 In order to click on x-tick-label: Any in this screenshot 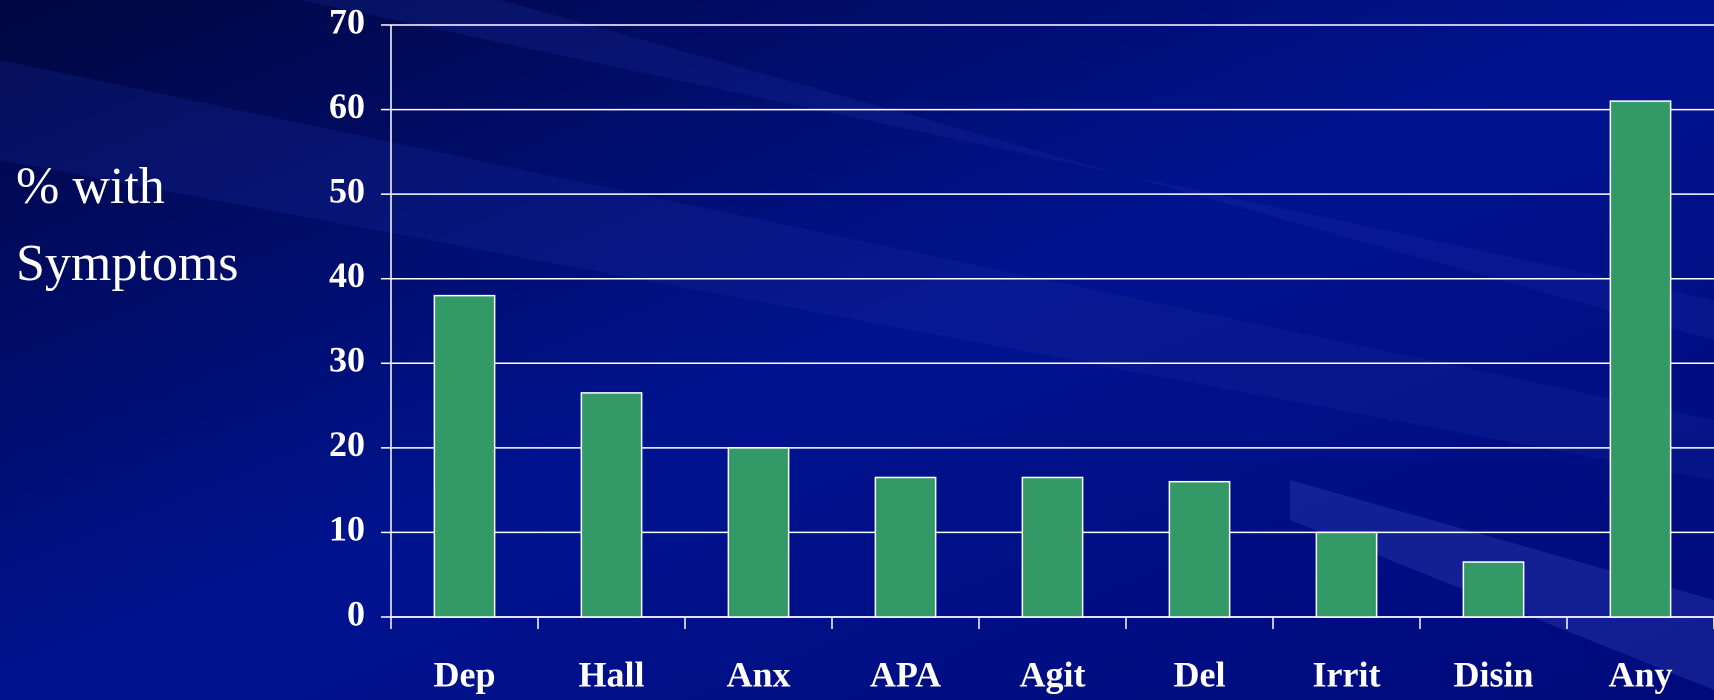, I will do `click(1640, 674)`.